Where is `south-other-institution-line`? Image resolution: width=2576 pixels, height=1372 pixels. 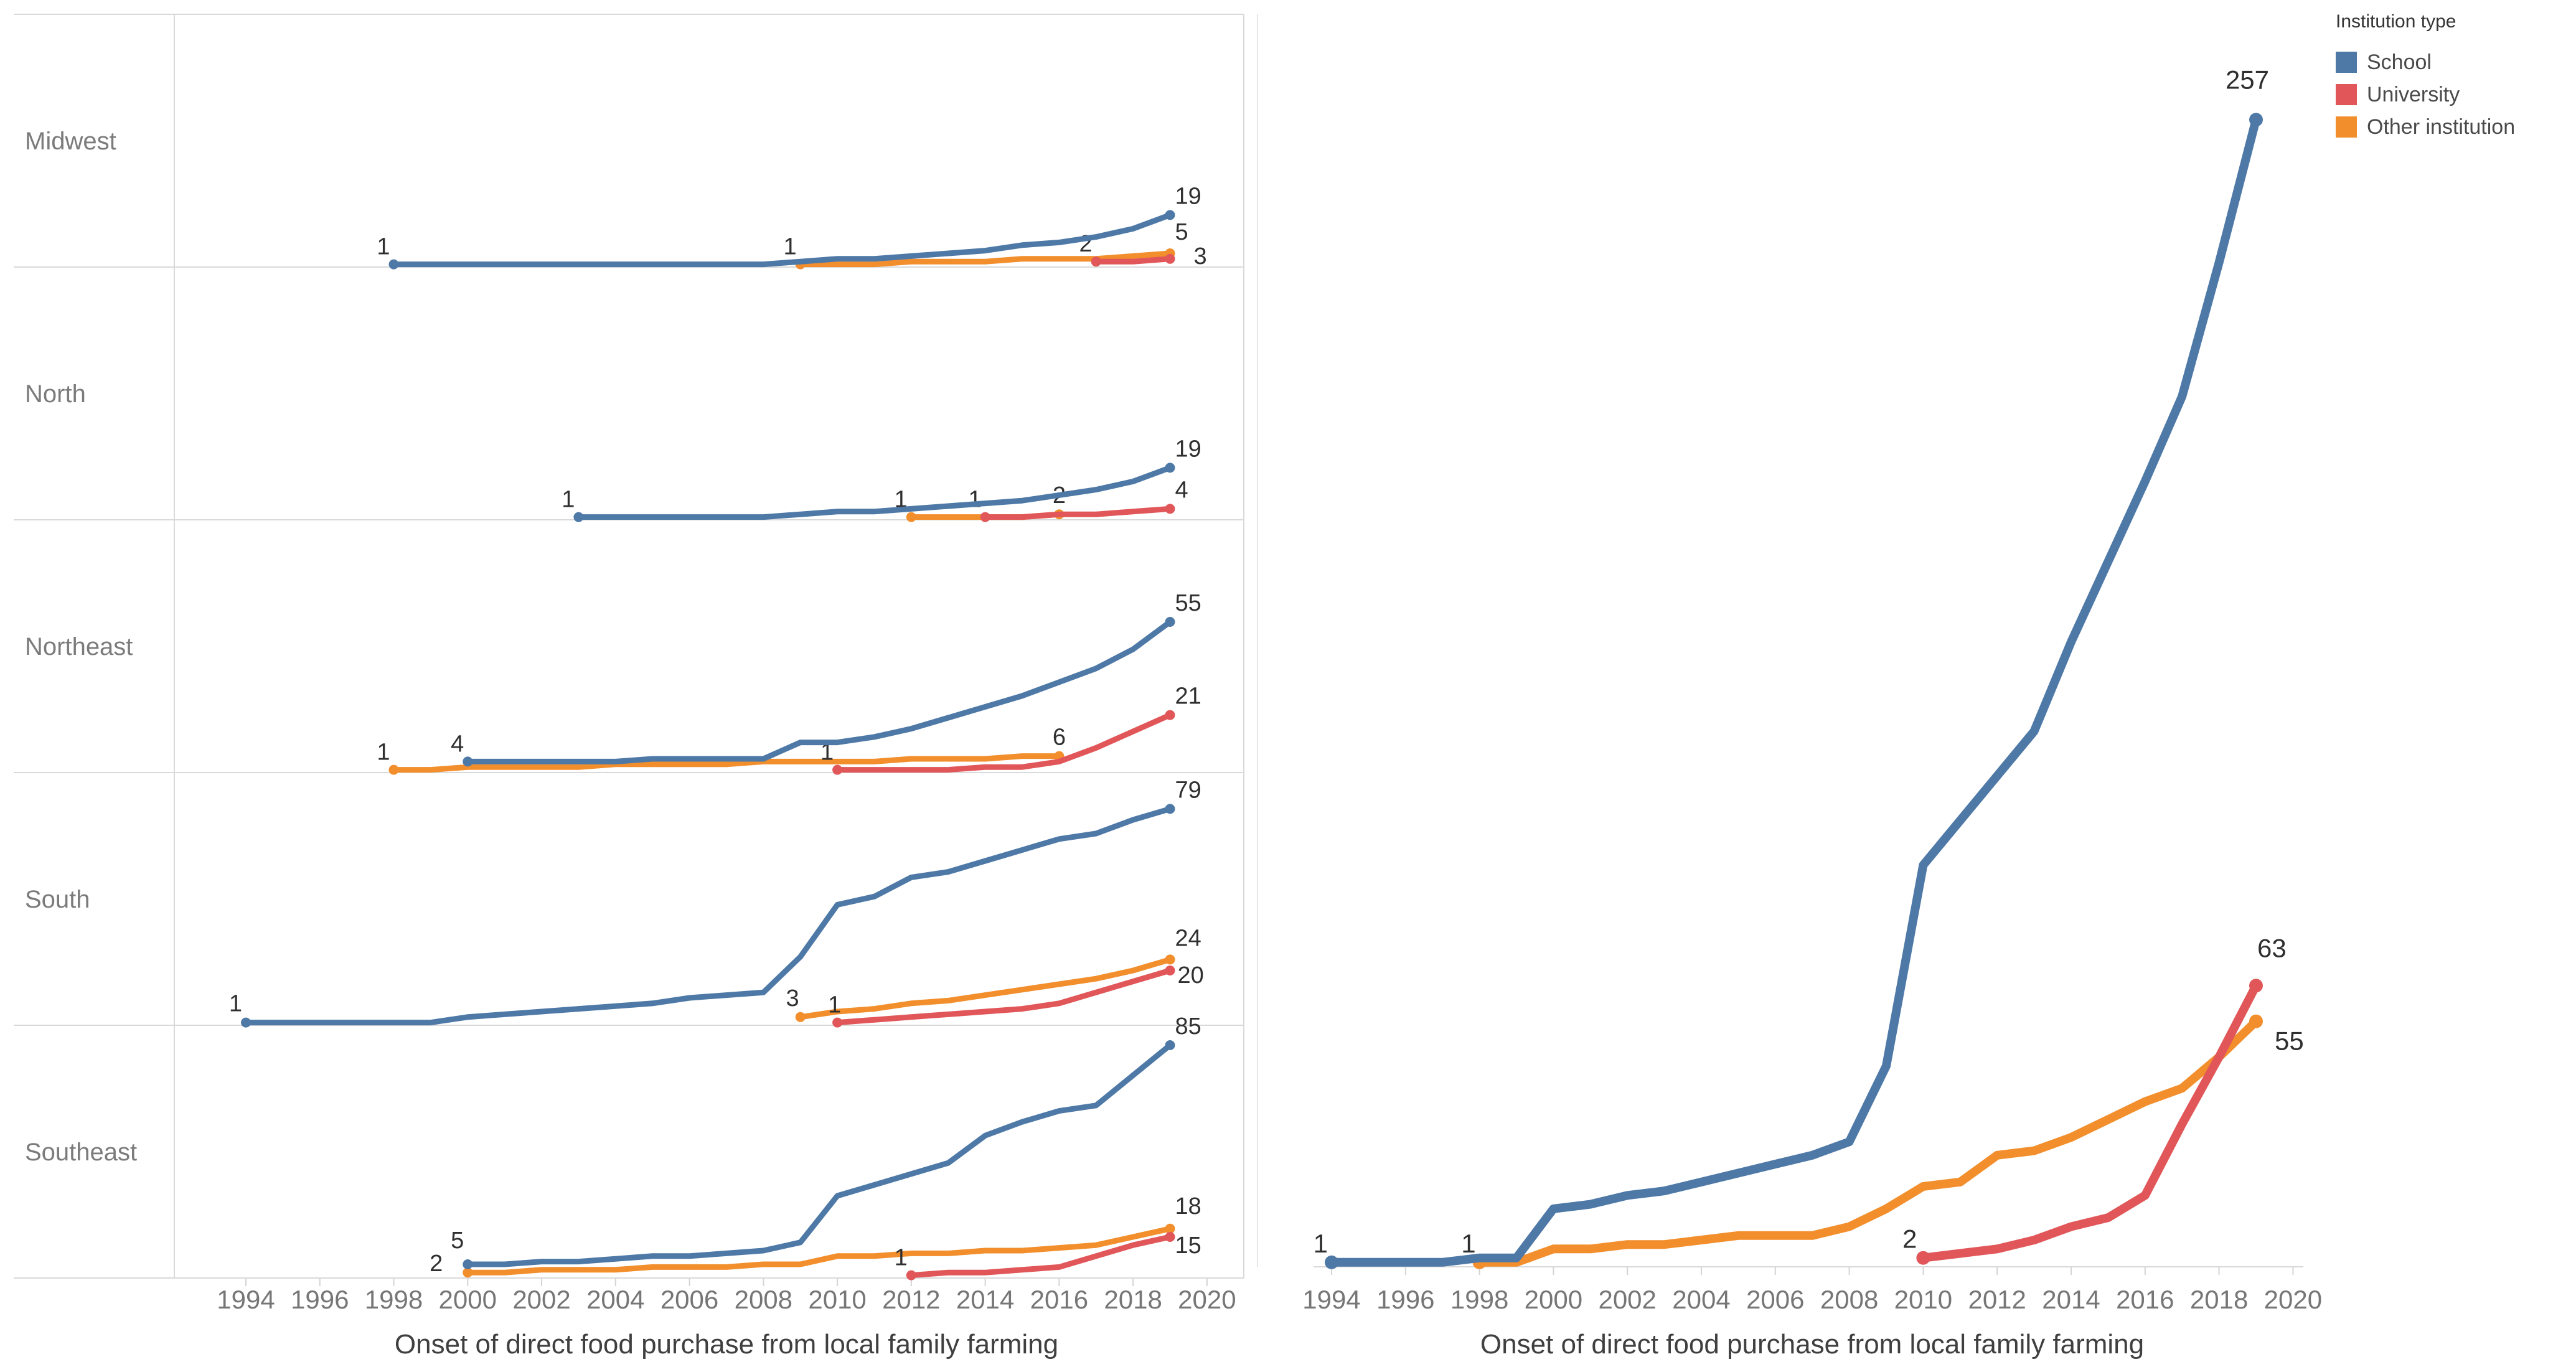
south-other-institution-line is located at coordinates (985, 988).